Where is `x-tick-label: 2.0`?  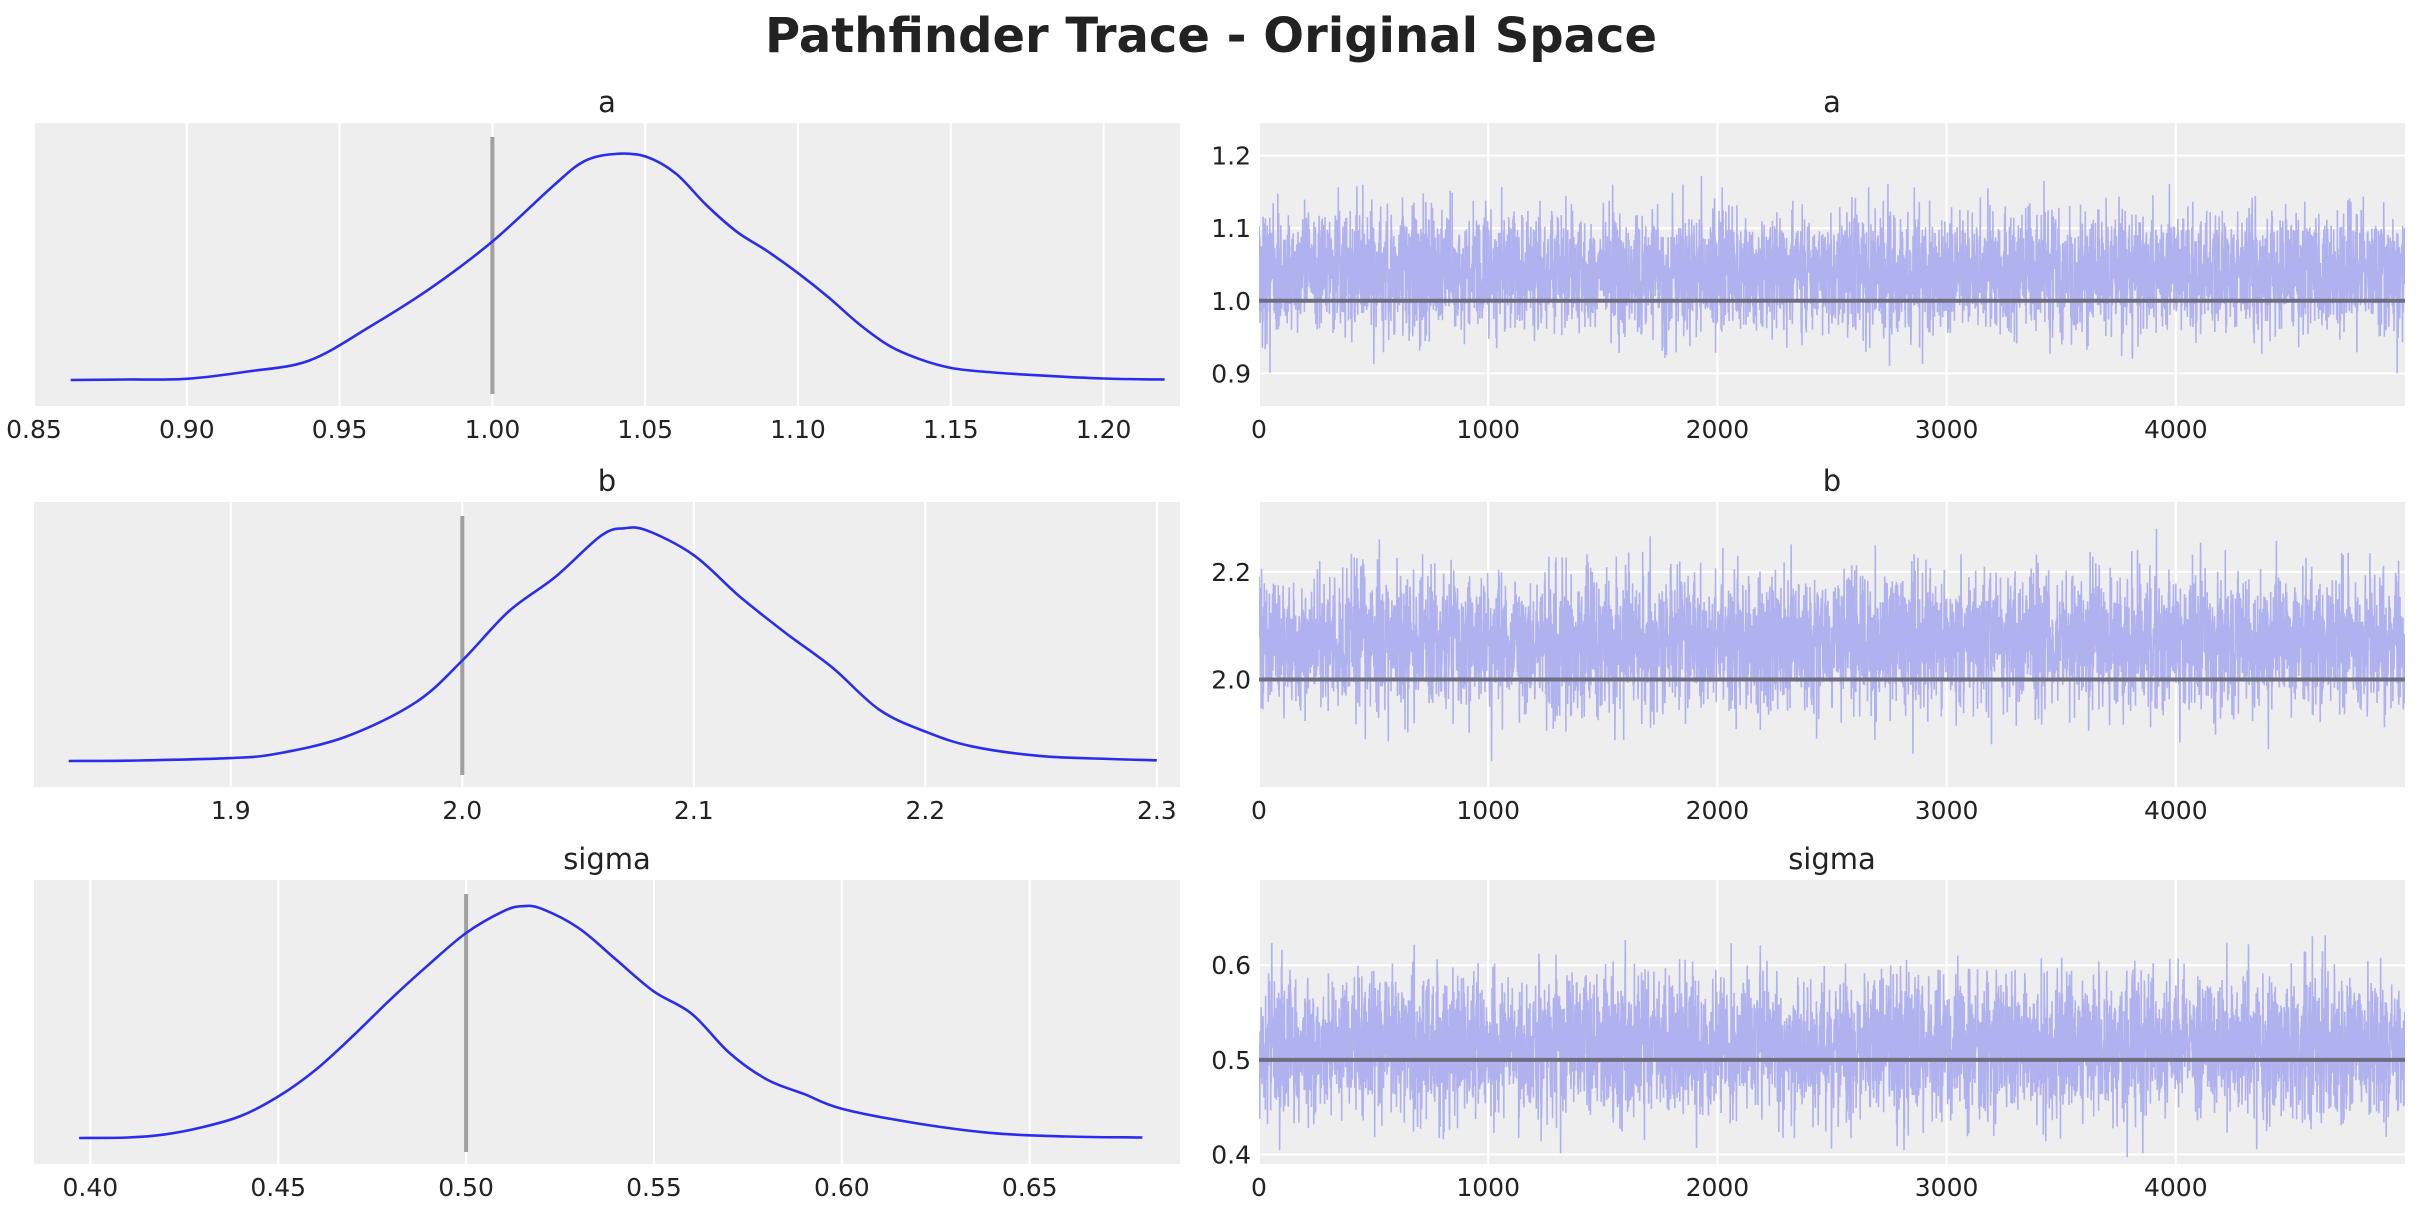 x-tick-label: 2.0 is located at coordinates (462, 810).